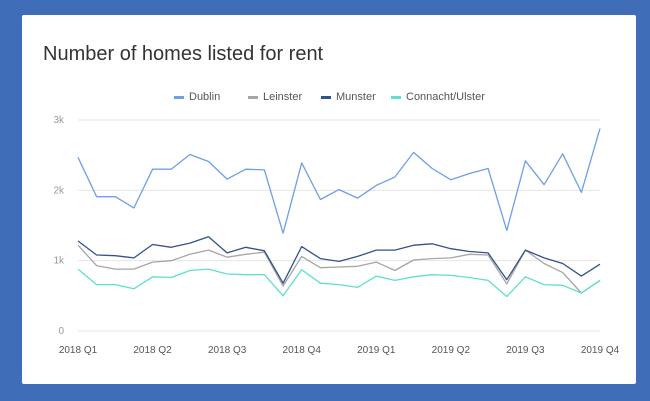  What do you see at coordinates (78, 350) in the screenshot?
I see `x-tick-label: 2018 Q1` at bounding box center [78, 350].